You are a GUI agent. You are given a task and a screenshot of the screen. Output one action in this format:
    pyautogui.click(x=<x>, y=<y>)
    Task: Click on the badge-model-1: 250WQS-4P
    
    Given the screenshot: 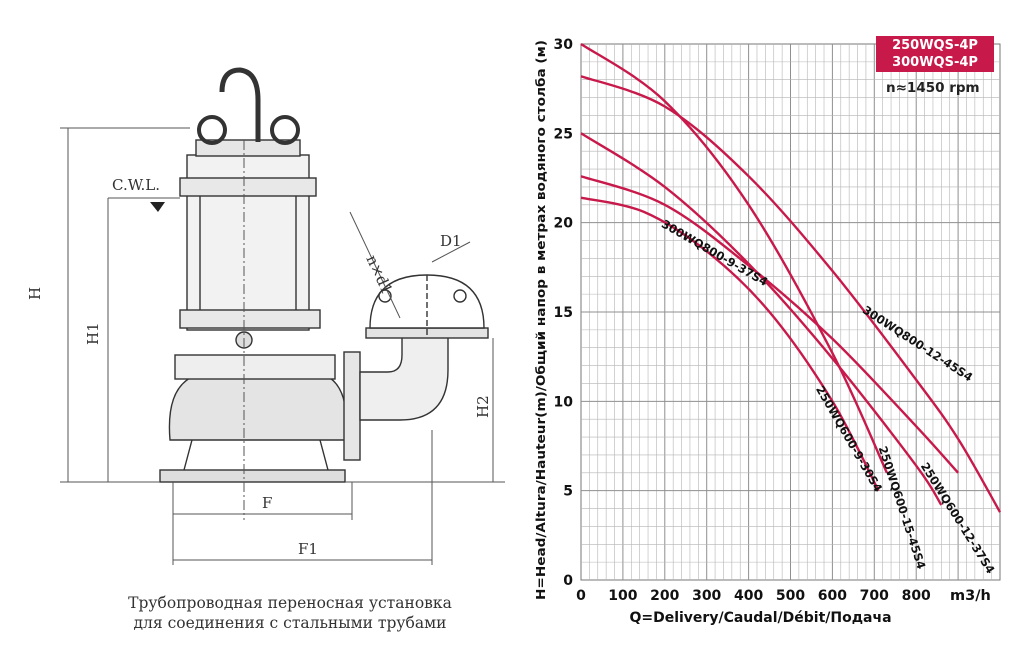 What is the action you would take?
    pyautogui.click(x=935, y=45)
    